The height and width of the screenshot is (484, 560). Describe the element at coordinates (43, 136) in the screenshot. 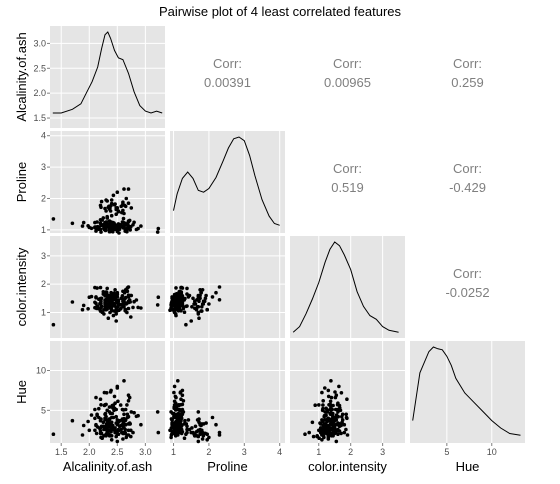

I see `y-tick-label: 4` at that location.